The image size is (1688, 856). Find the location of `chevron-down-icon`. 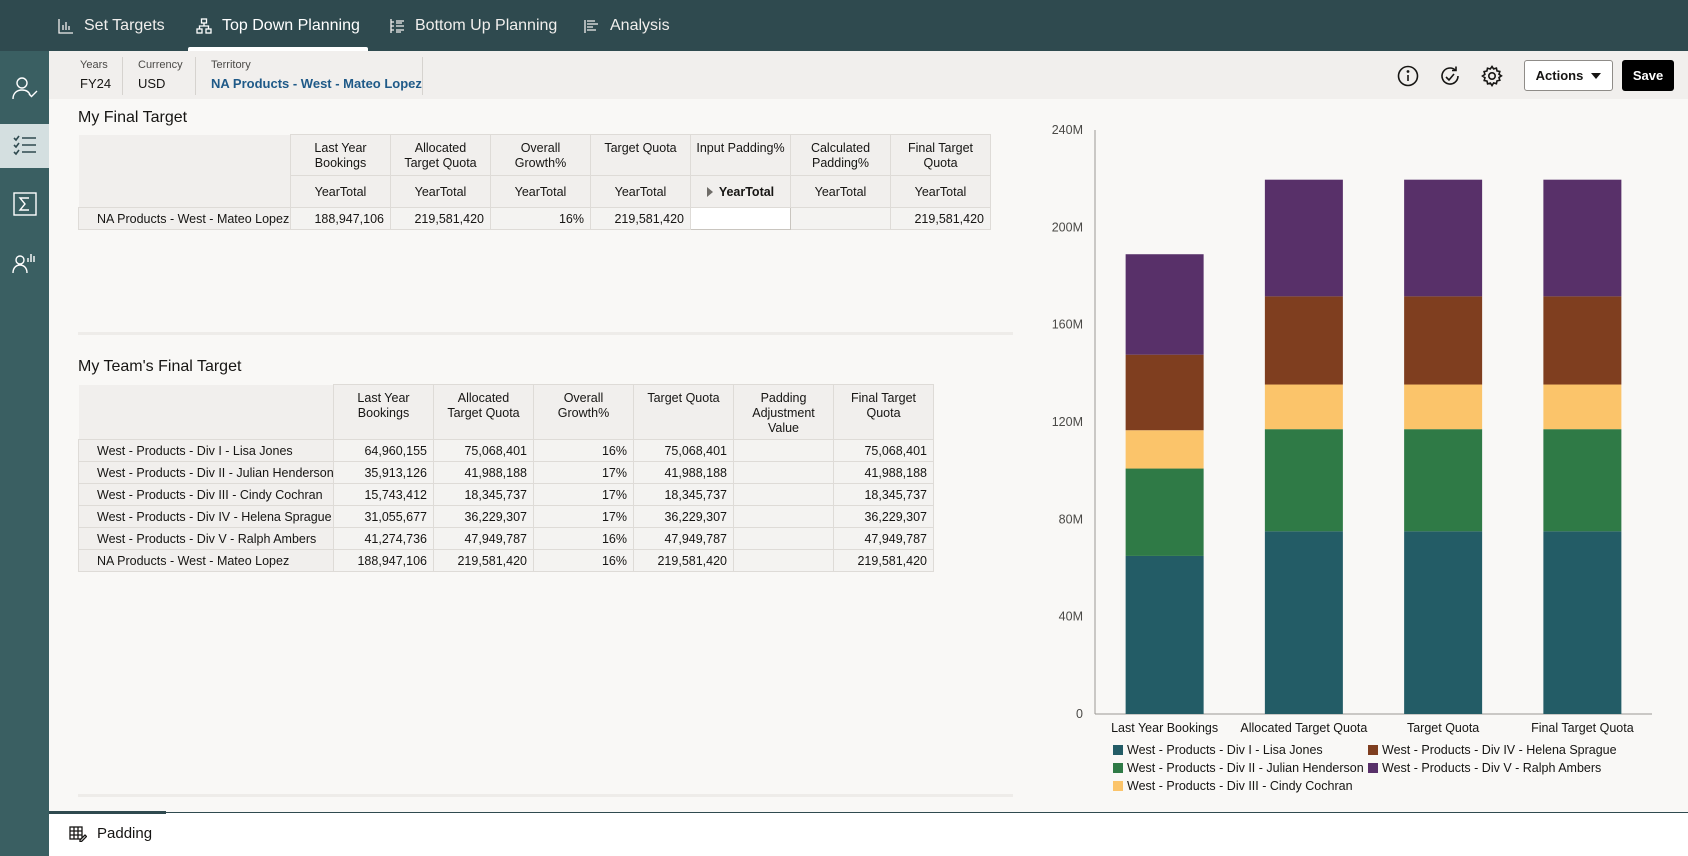

chevron-down-icon is located at coordinates (1596, 75).